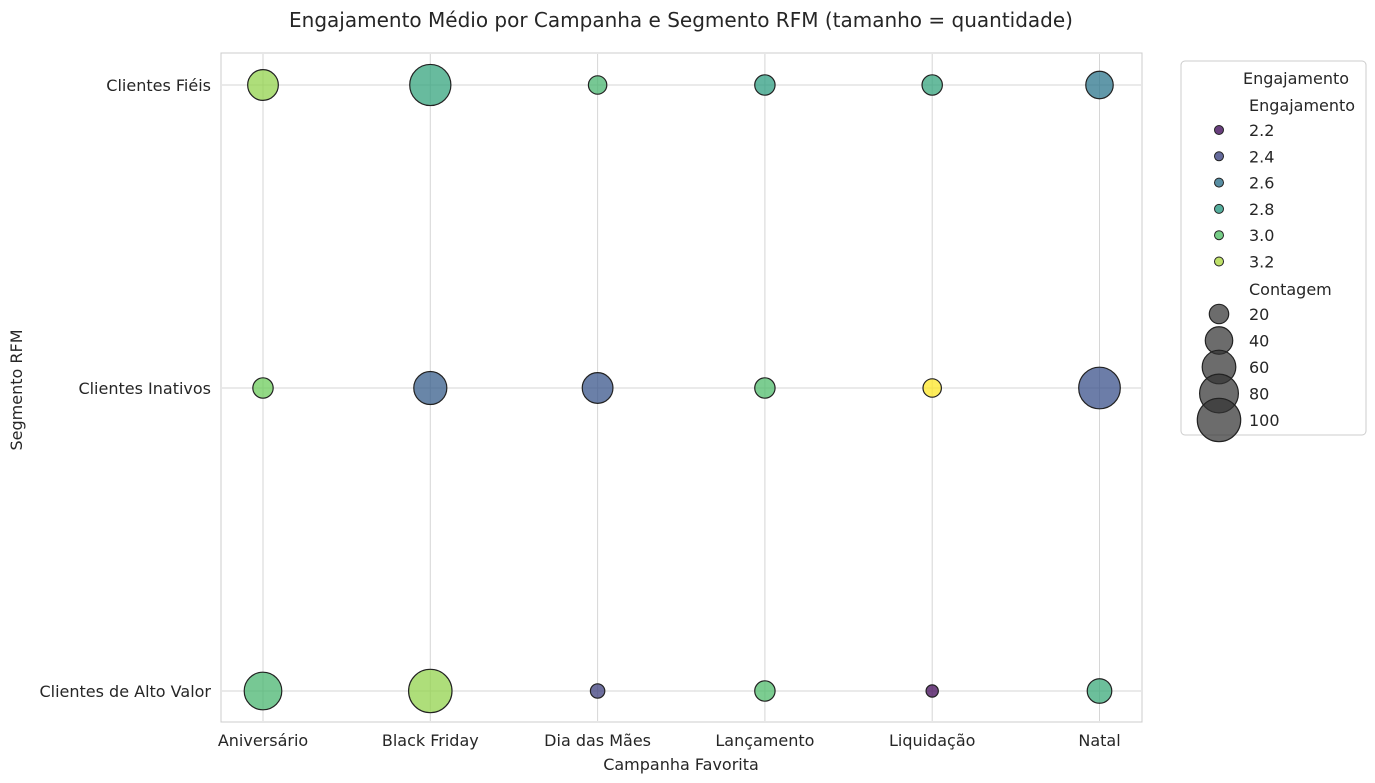  What do you see at coordinates (1302, 105) in the screenshot?
I see `legend-hue-heading: Engajamento` at bounding box center [1302, 105].